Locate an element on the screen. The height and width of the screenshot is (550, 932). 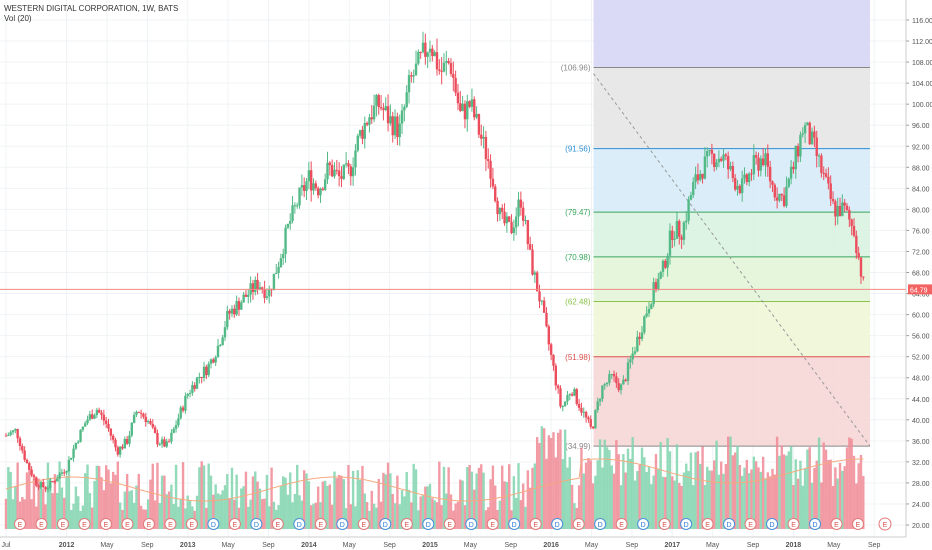
y-tick-label: 76.00 is located at coordinates (921, 231).